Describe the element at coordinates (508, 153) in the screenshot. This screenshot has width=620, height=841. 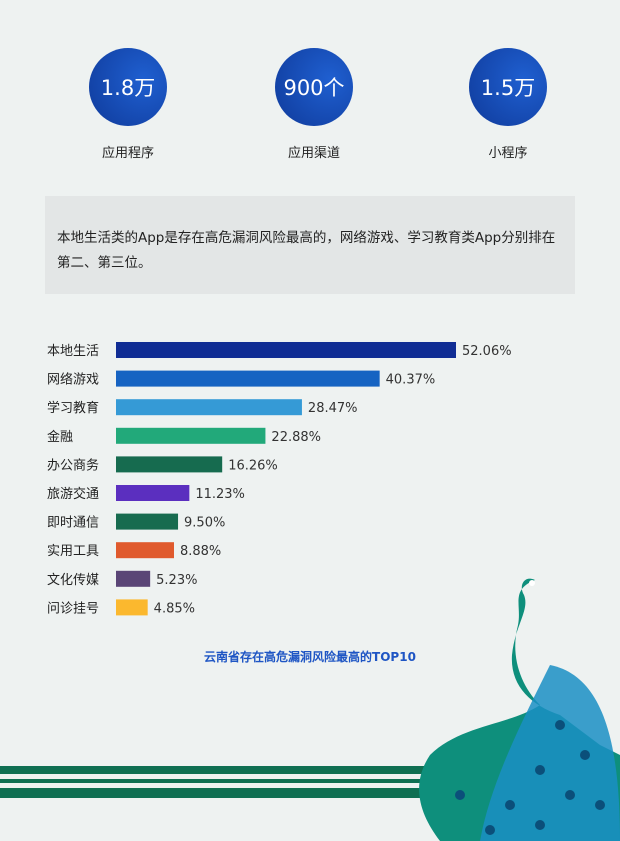
I see `stat-label: 小程序` at that location.